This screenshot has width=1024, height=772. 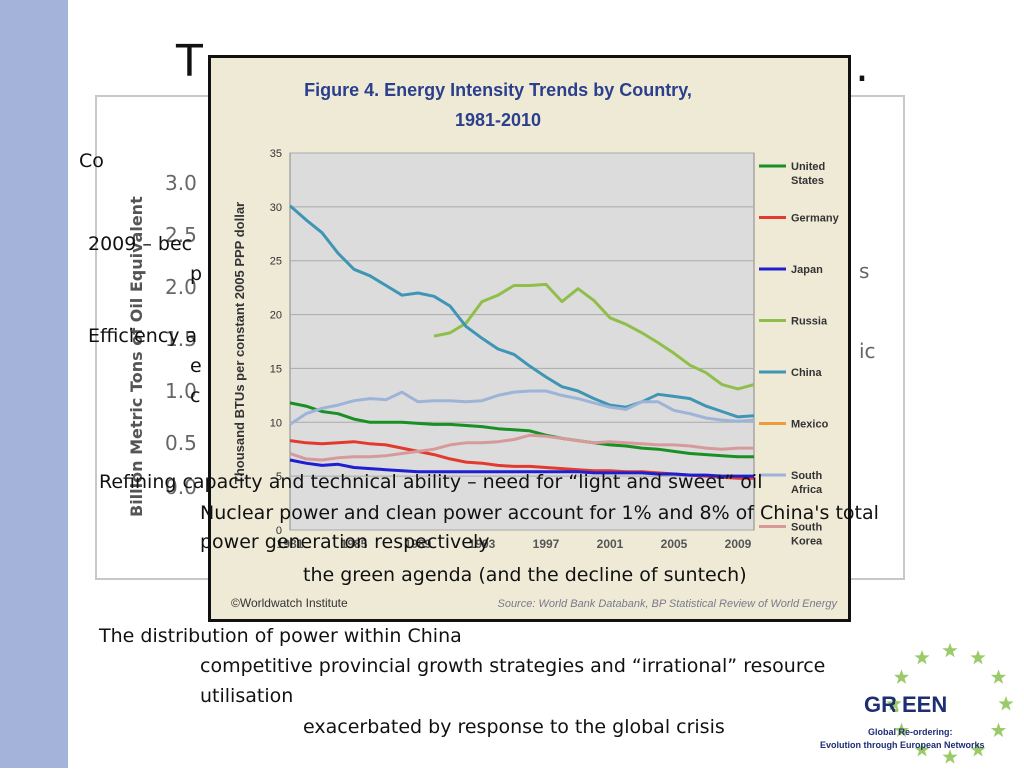 I want to click on y-axis-ticks: 0 5 10 15 20 25 30 35, so click(x=276, y=342).